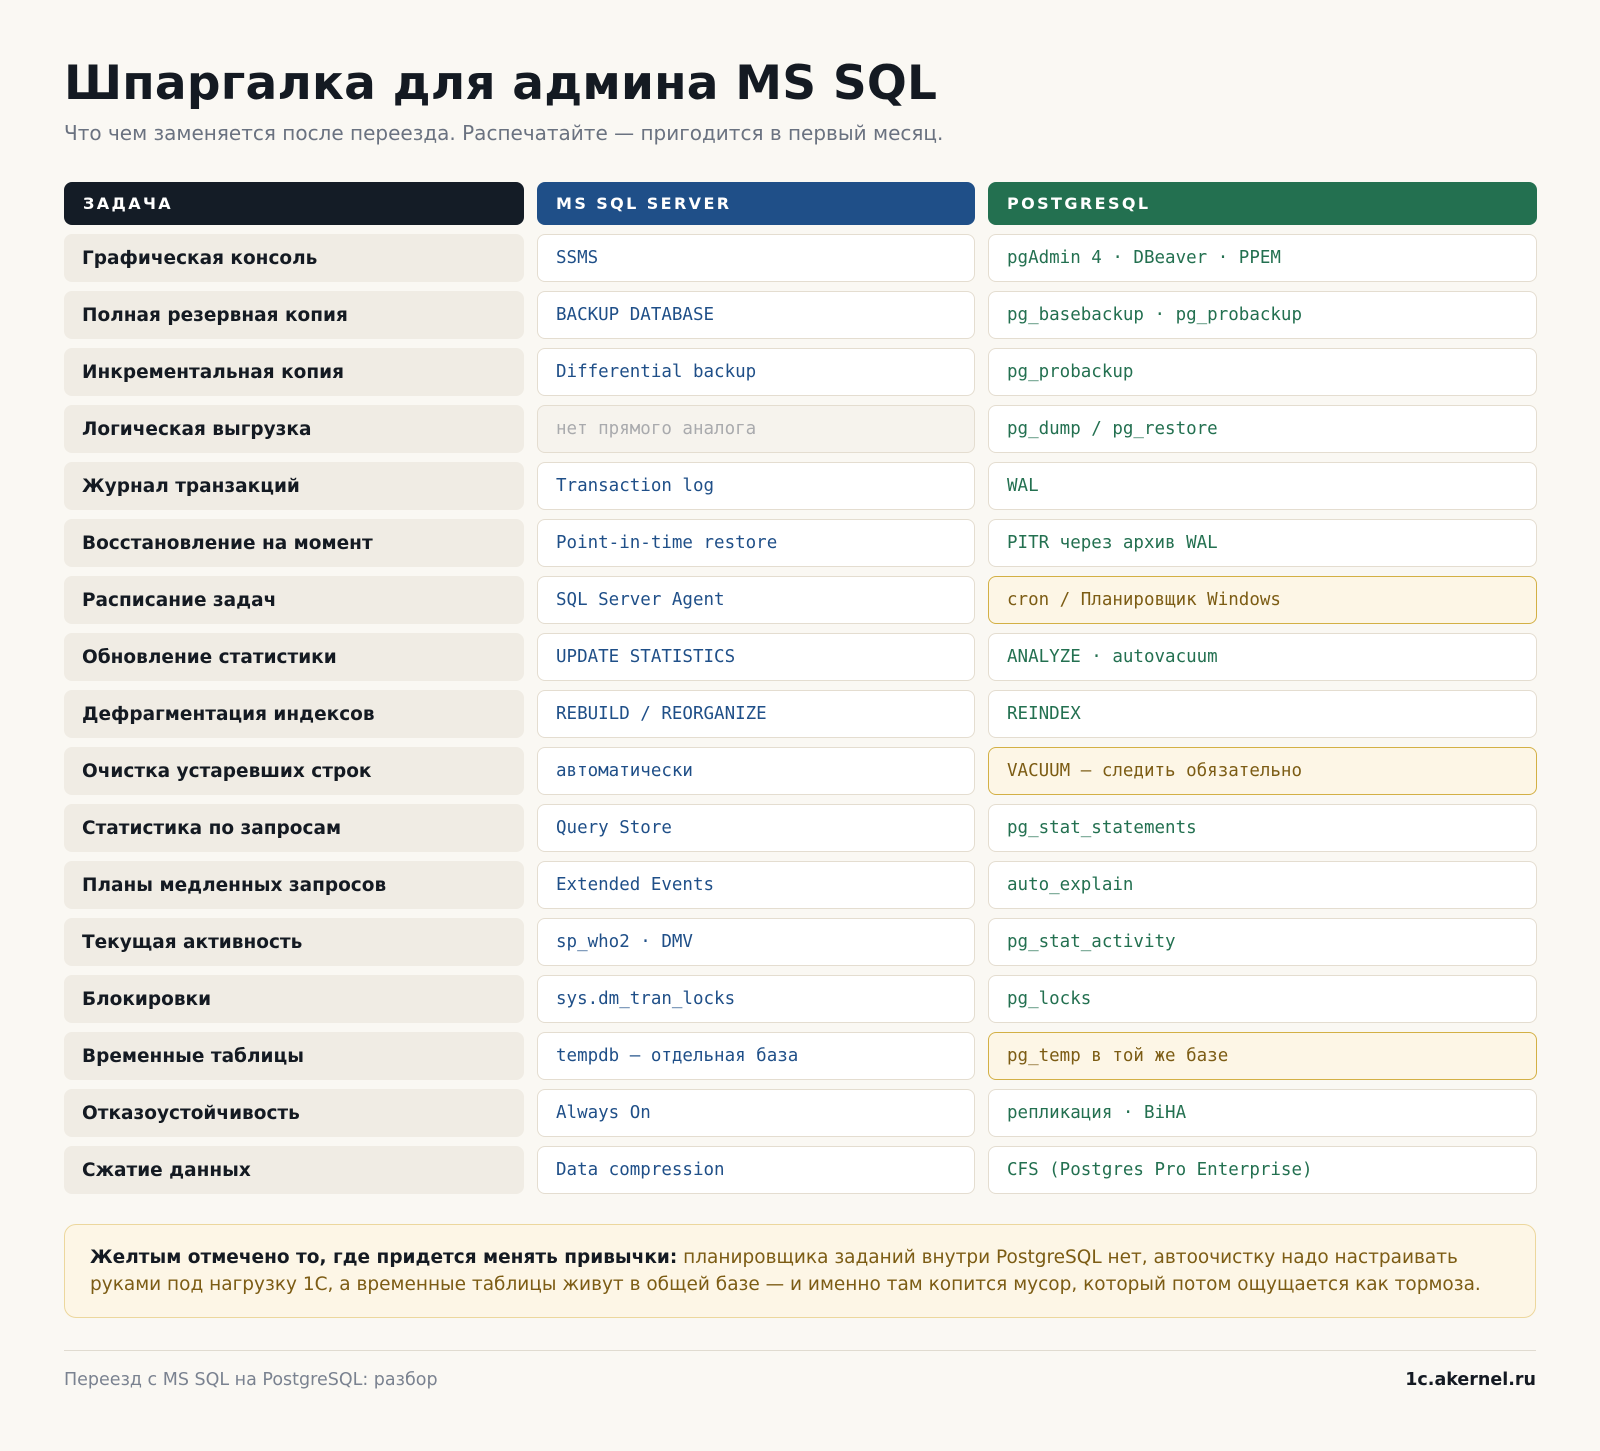  Describe the element at coordinates (756, 999) in the screenshot. I see `mssql-cell: sys.dm_tran_locks` at that location.